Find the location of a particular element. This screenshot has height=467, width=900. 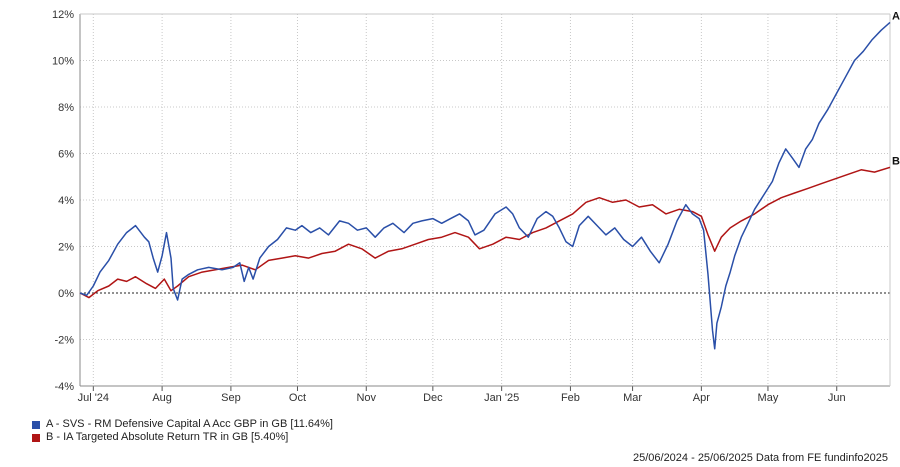

x-tick-label: Aug is located at coordinates (162, 398).